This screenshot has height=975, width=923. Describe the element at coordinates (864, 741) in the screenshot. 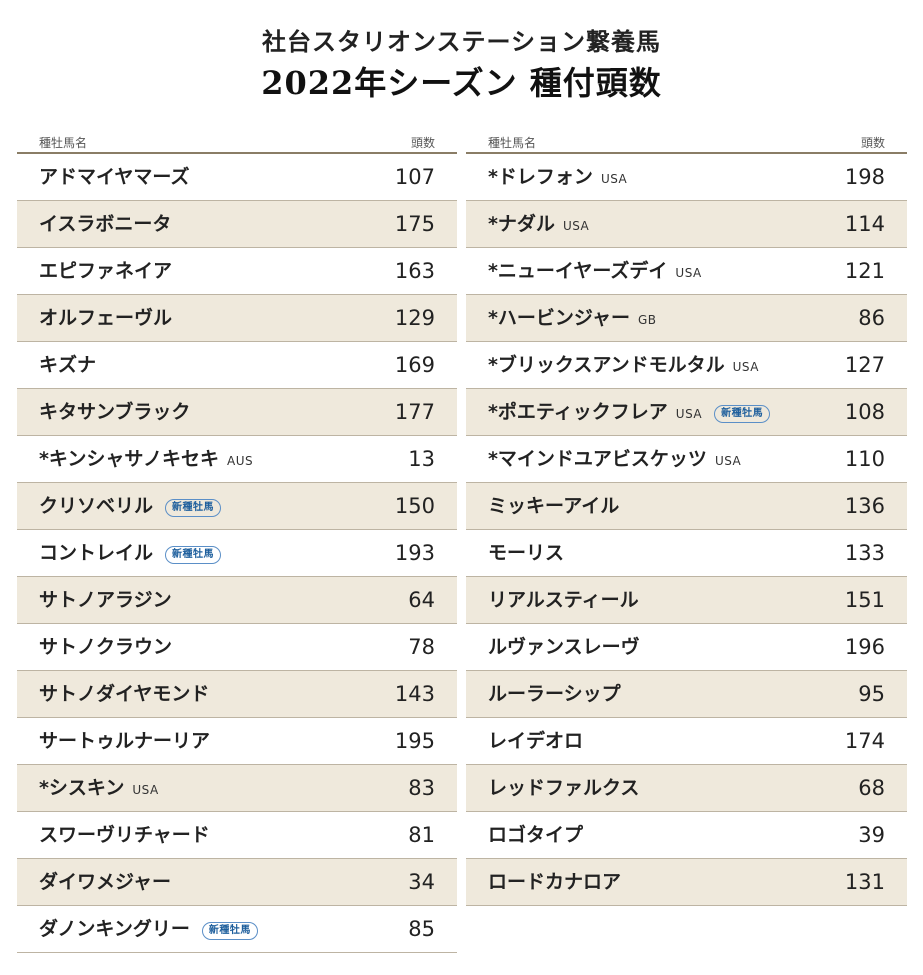

I see `cover-count: 174` at that location.